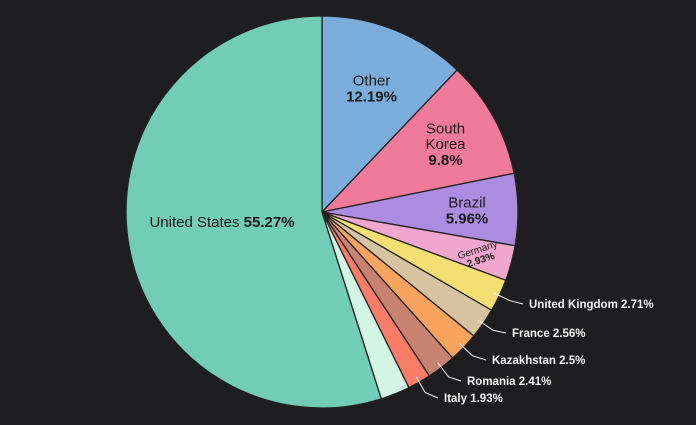  I want to click on slice-name-south-korea: South, so click(445, 128).